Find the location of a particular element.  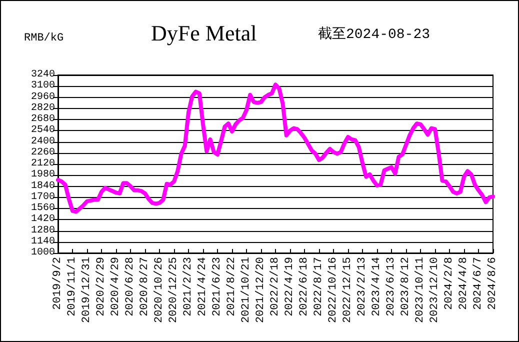

x-tick-label: 2020/12/25 is located at coordinates (174, 290).